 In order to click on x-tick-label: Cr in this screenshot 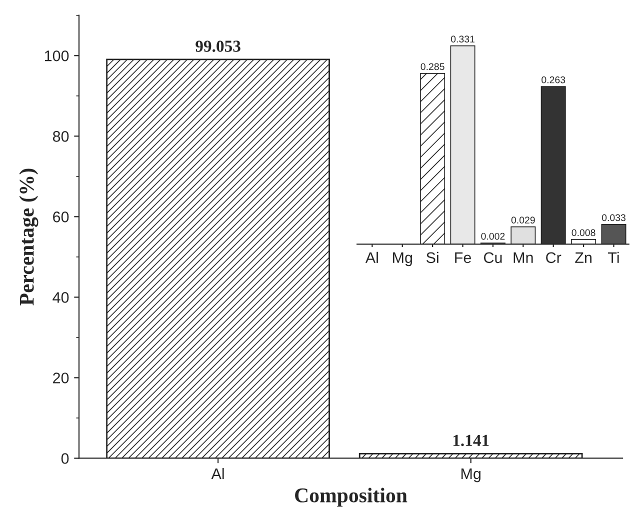, I will do `click(554, 258)`.